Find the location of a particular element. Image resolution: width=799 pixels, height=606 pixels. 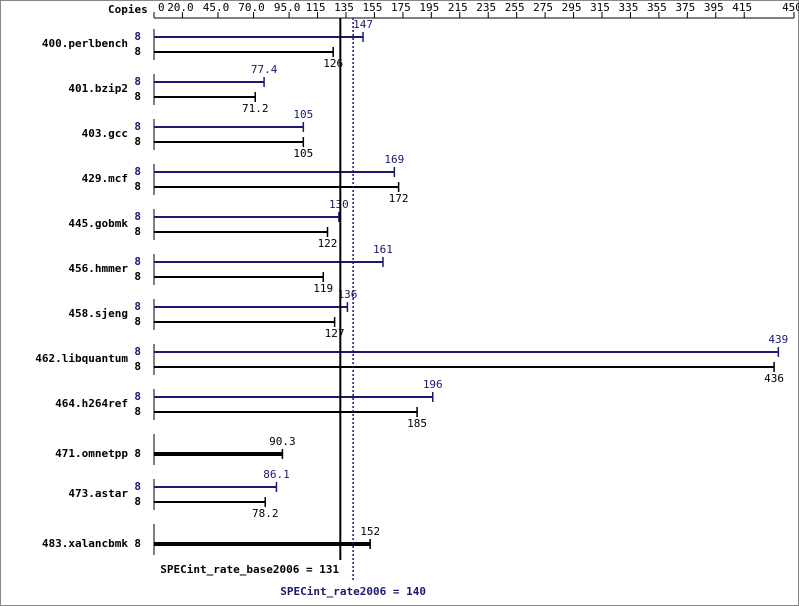

x-tick-label: 45.0 is located at coordinates (216, 7).